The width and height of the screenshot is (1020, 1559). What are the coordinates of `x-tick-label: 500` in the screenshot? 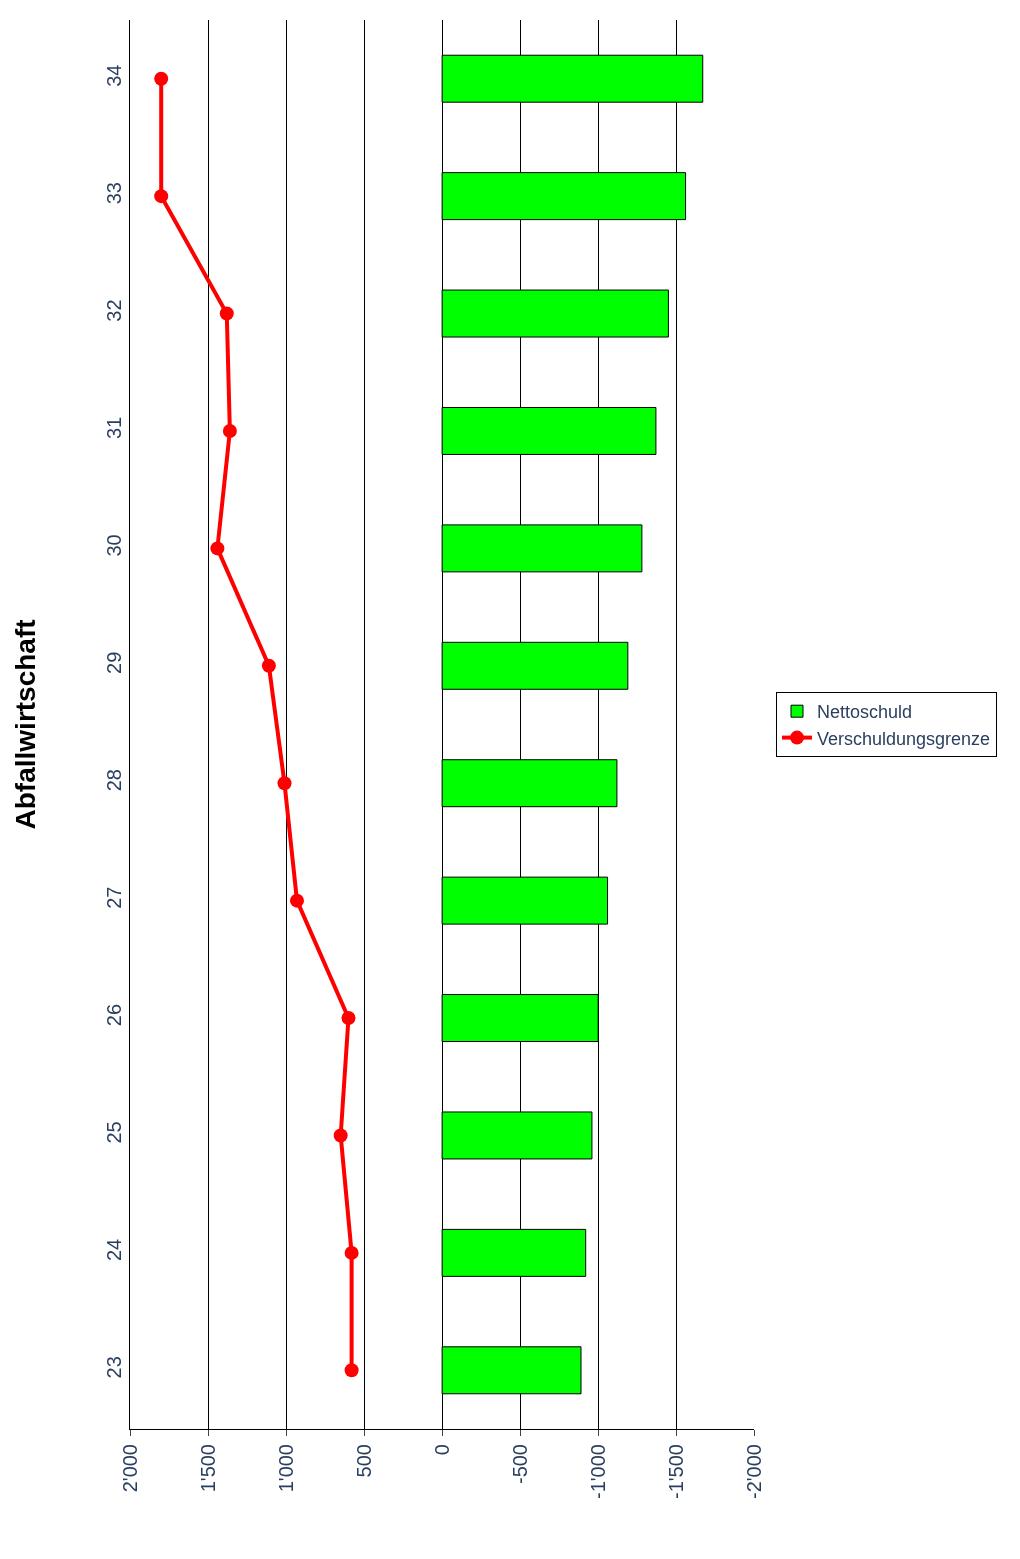 It's located at (363, 1461).